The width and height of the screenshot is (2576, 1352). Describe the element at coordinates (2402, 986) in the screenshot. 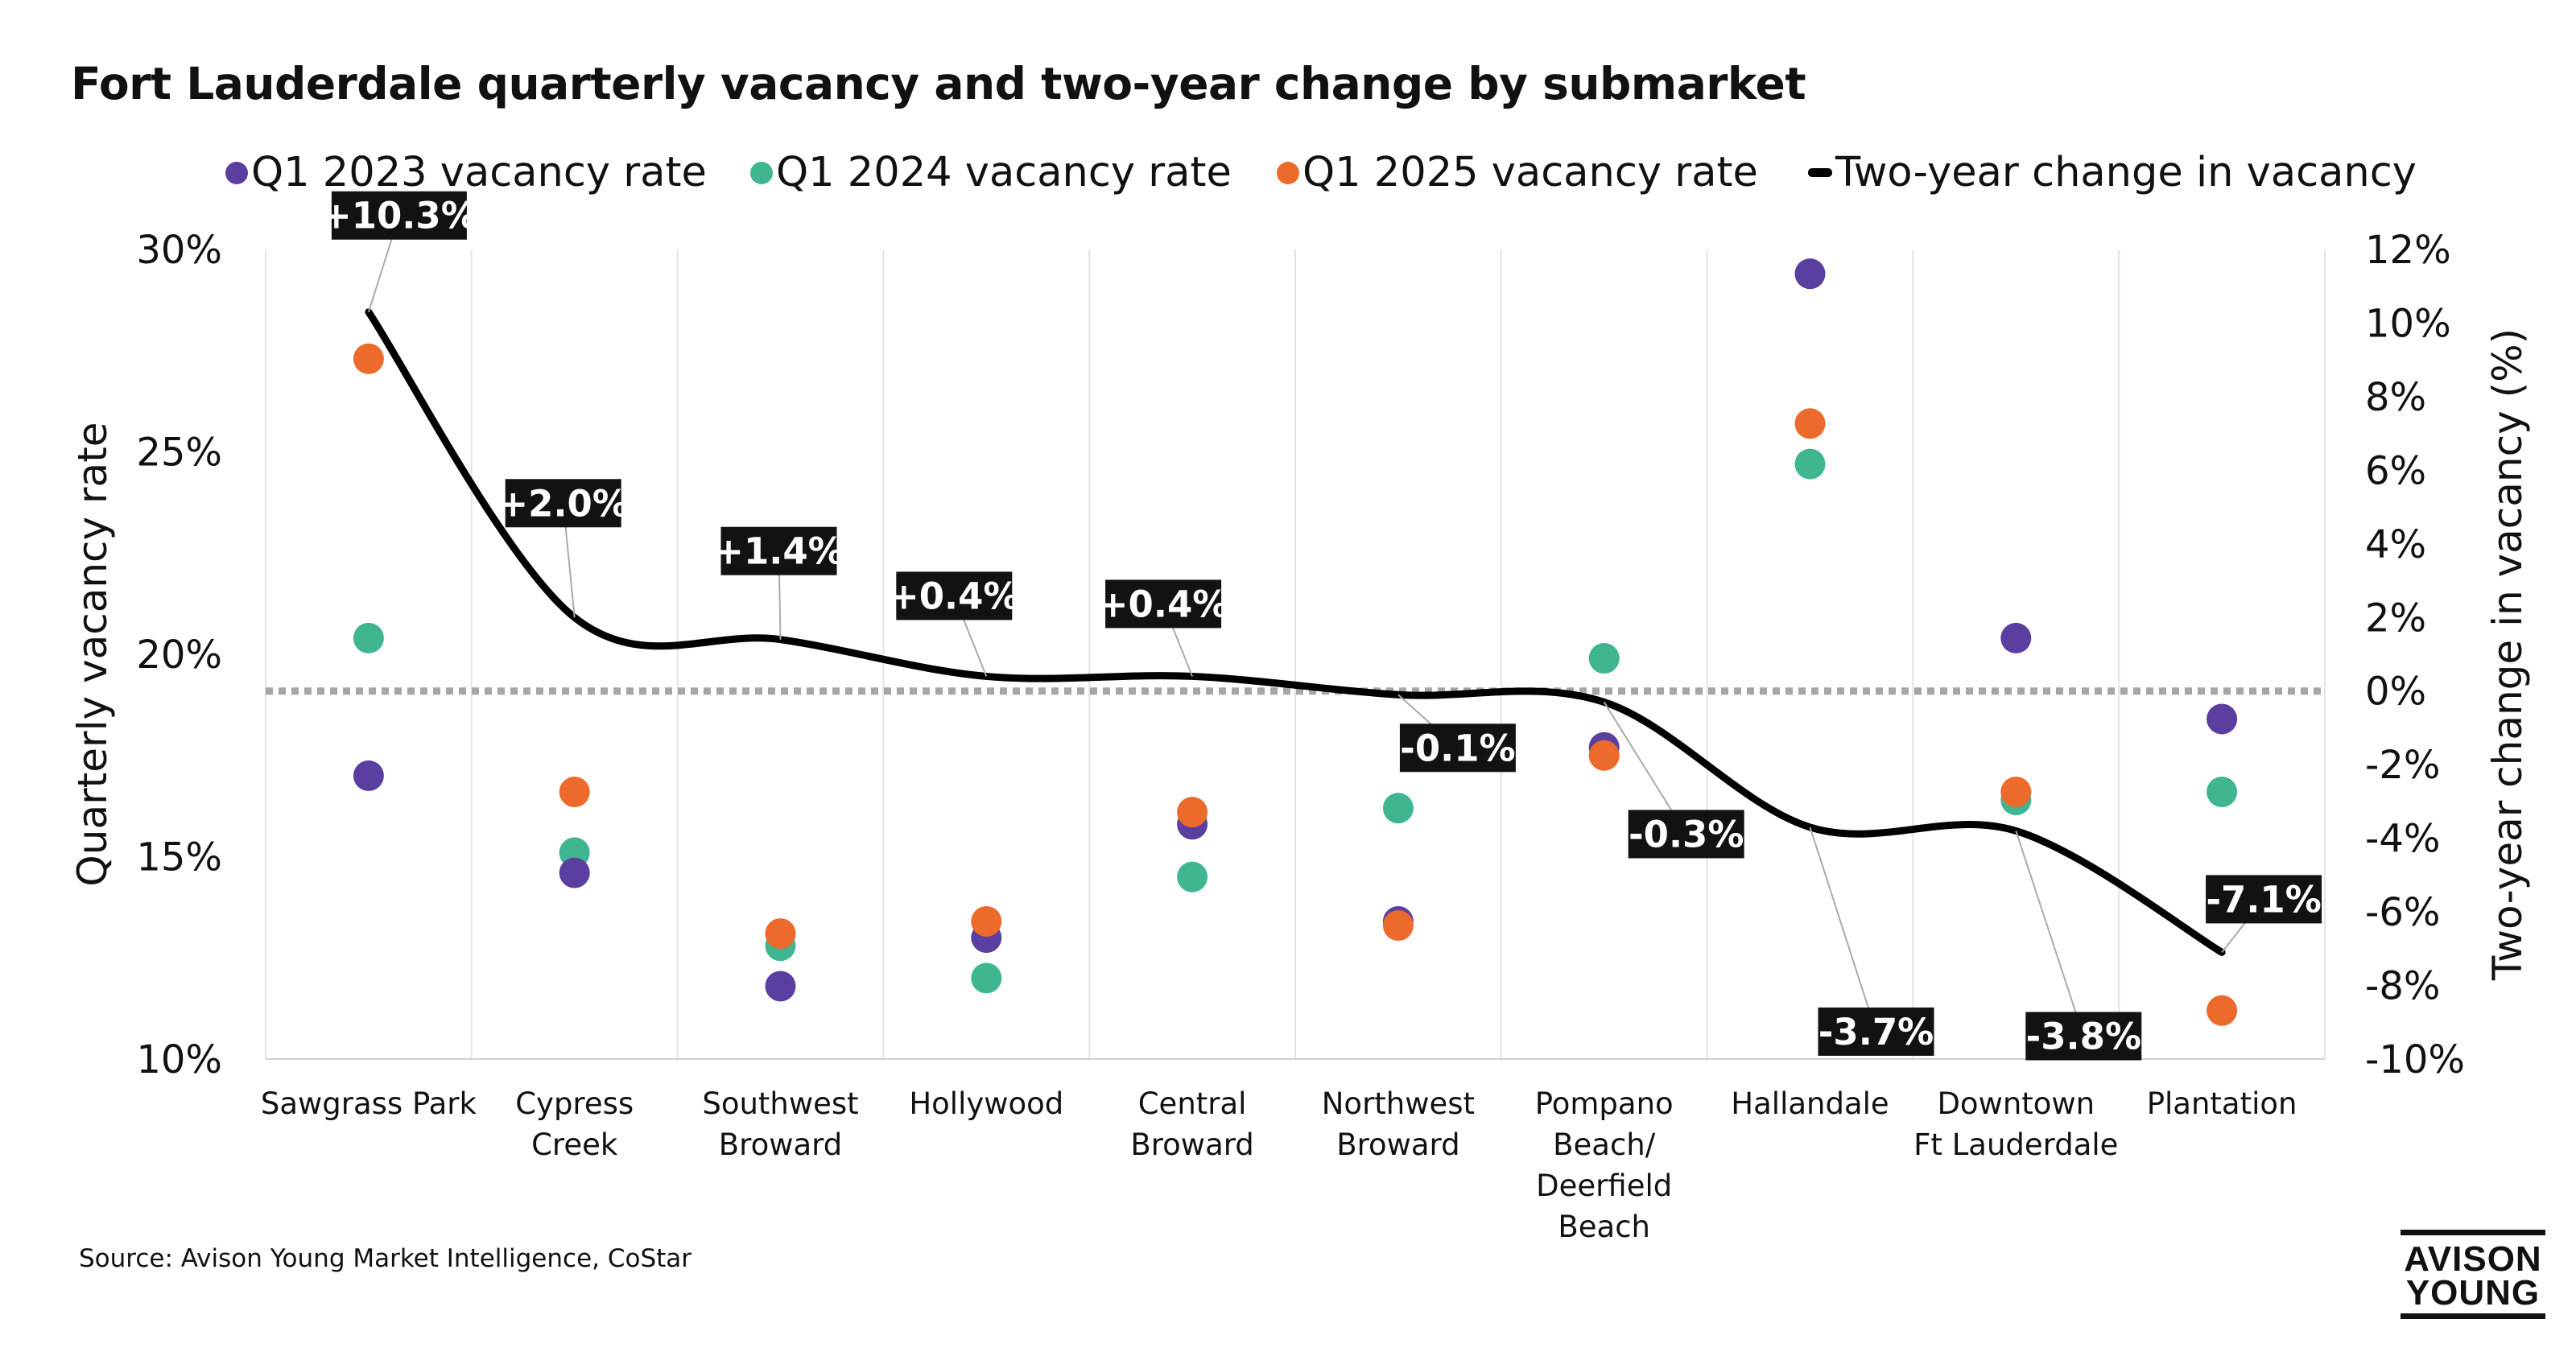

I see `y2-tick-label: -8%` at that location.